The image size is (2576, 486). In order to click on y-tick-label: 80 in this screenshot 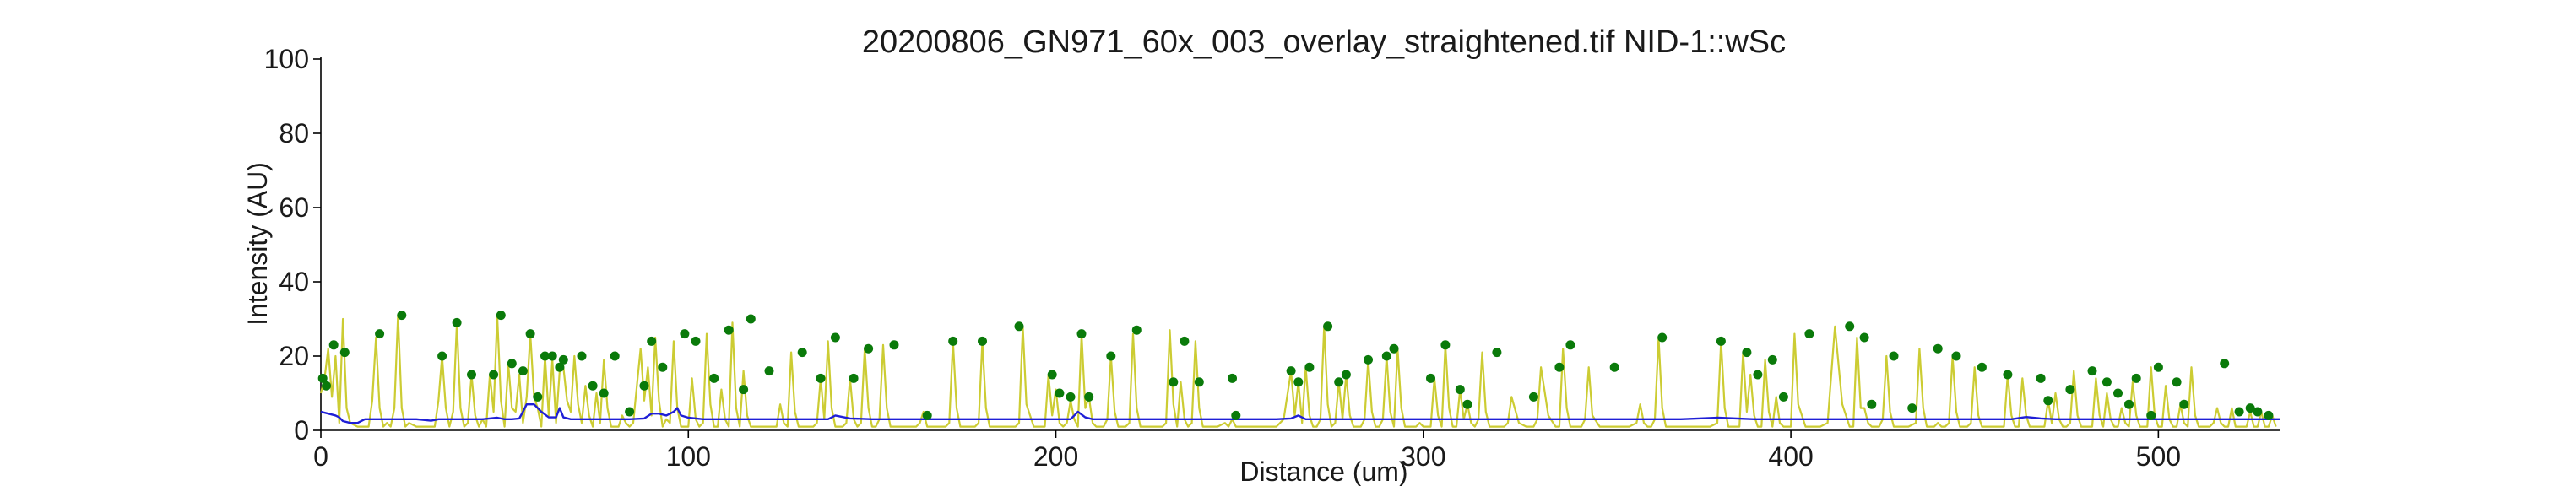, I will do `click(294, 133)`.